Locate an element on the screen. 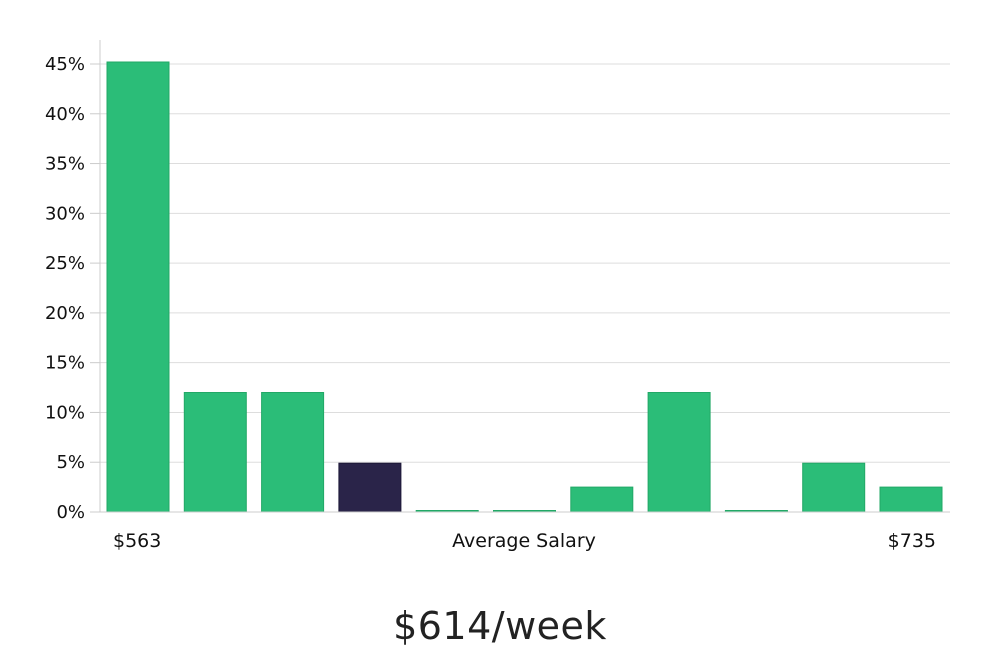 The height and width of the screenshot is (660, 1000). y-axis-ticks: 0% 5% 10% 15% 20% 25% 30% 35% 40% 45% is located at coordinates (72, 288).